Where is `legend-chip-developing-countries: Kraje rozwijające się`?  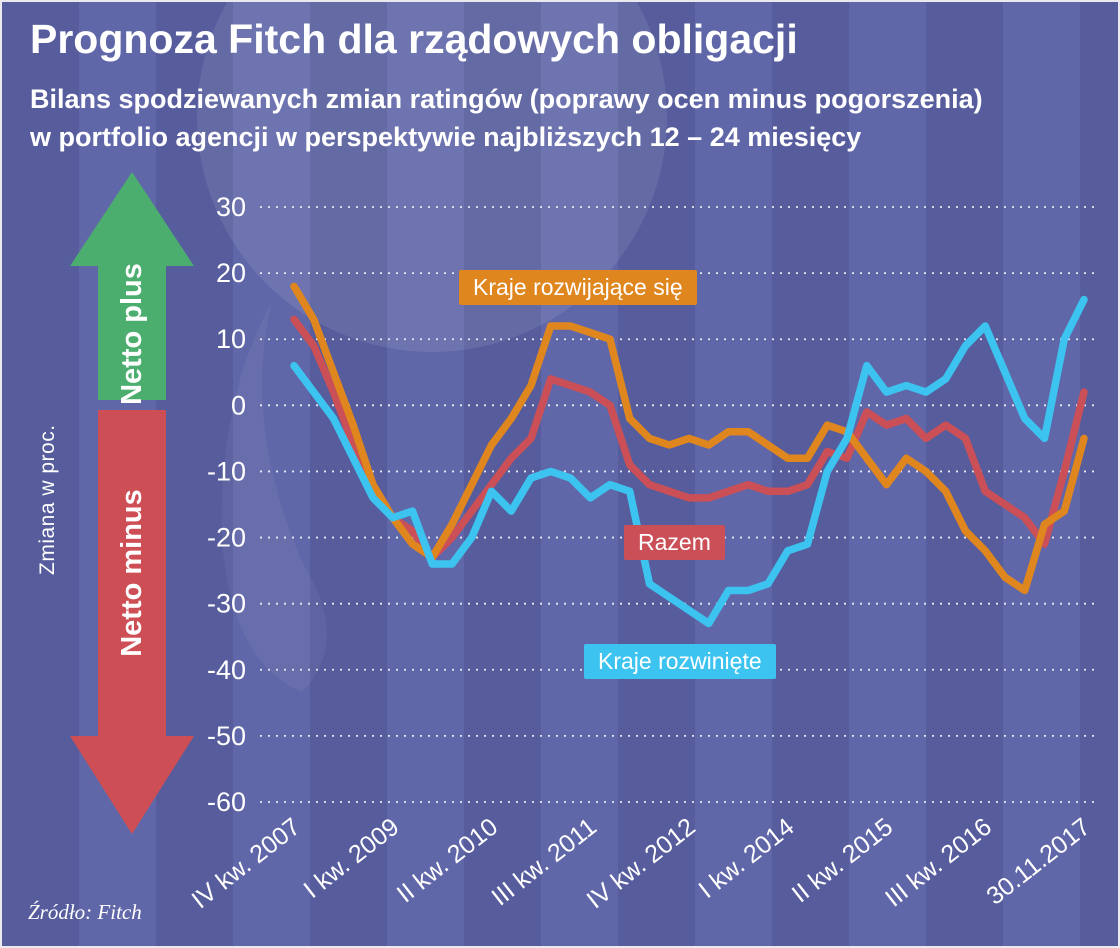
legend-chip-developing-countries: Kraje rozwijające się is located at coordinates (578, 287).